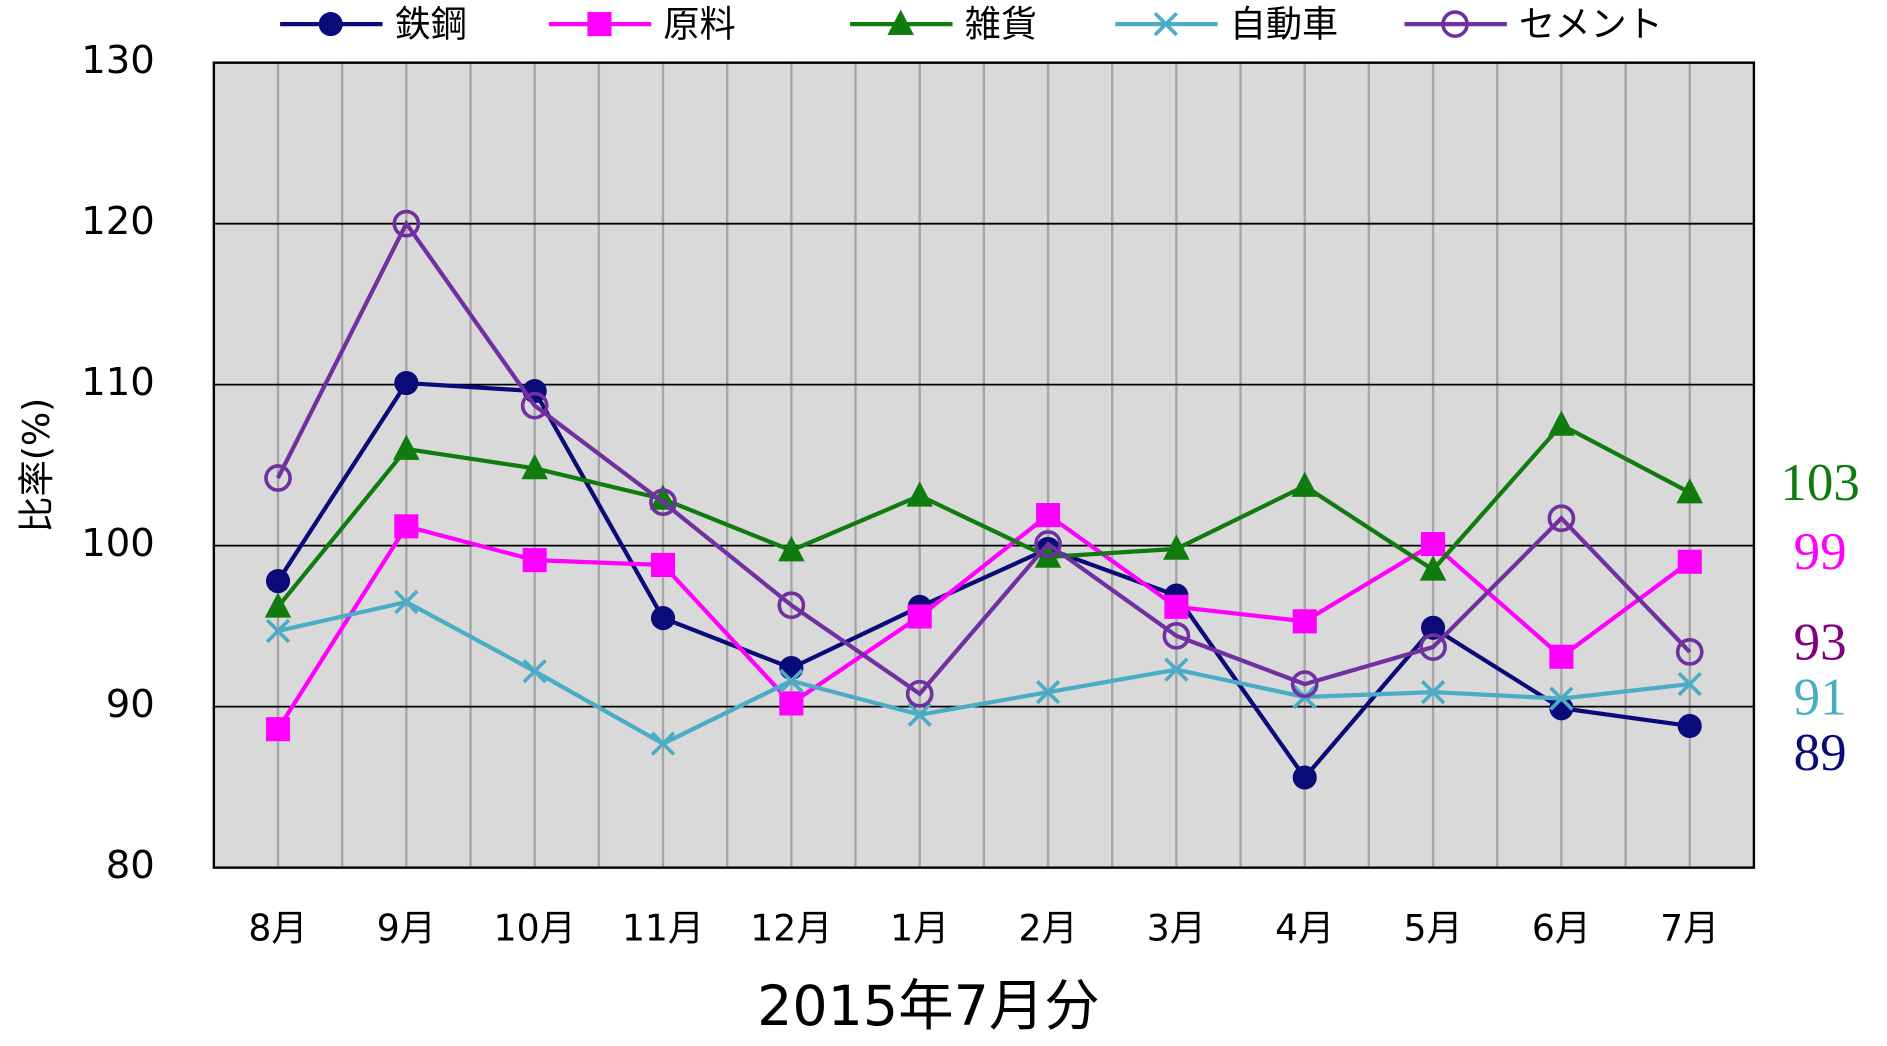 Image resolution: width=1887 pixels, height=1046 pixels. What do you see at coordinates (1820, 753) in the screenshot?
I see `end-label: 89` at bounding box center [1820, 753].